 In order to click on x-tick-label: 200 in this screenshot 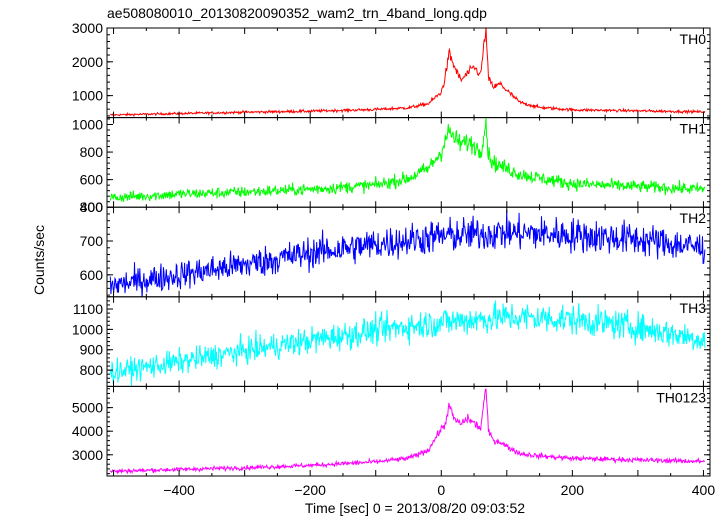, I will do `click(573, 490)`.